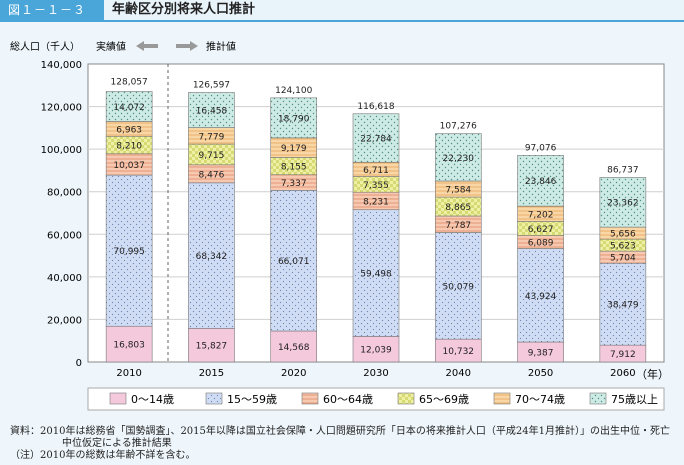  I want to click on data-label: 7,355, so click(376, 186).